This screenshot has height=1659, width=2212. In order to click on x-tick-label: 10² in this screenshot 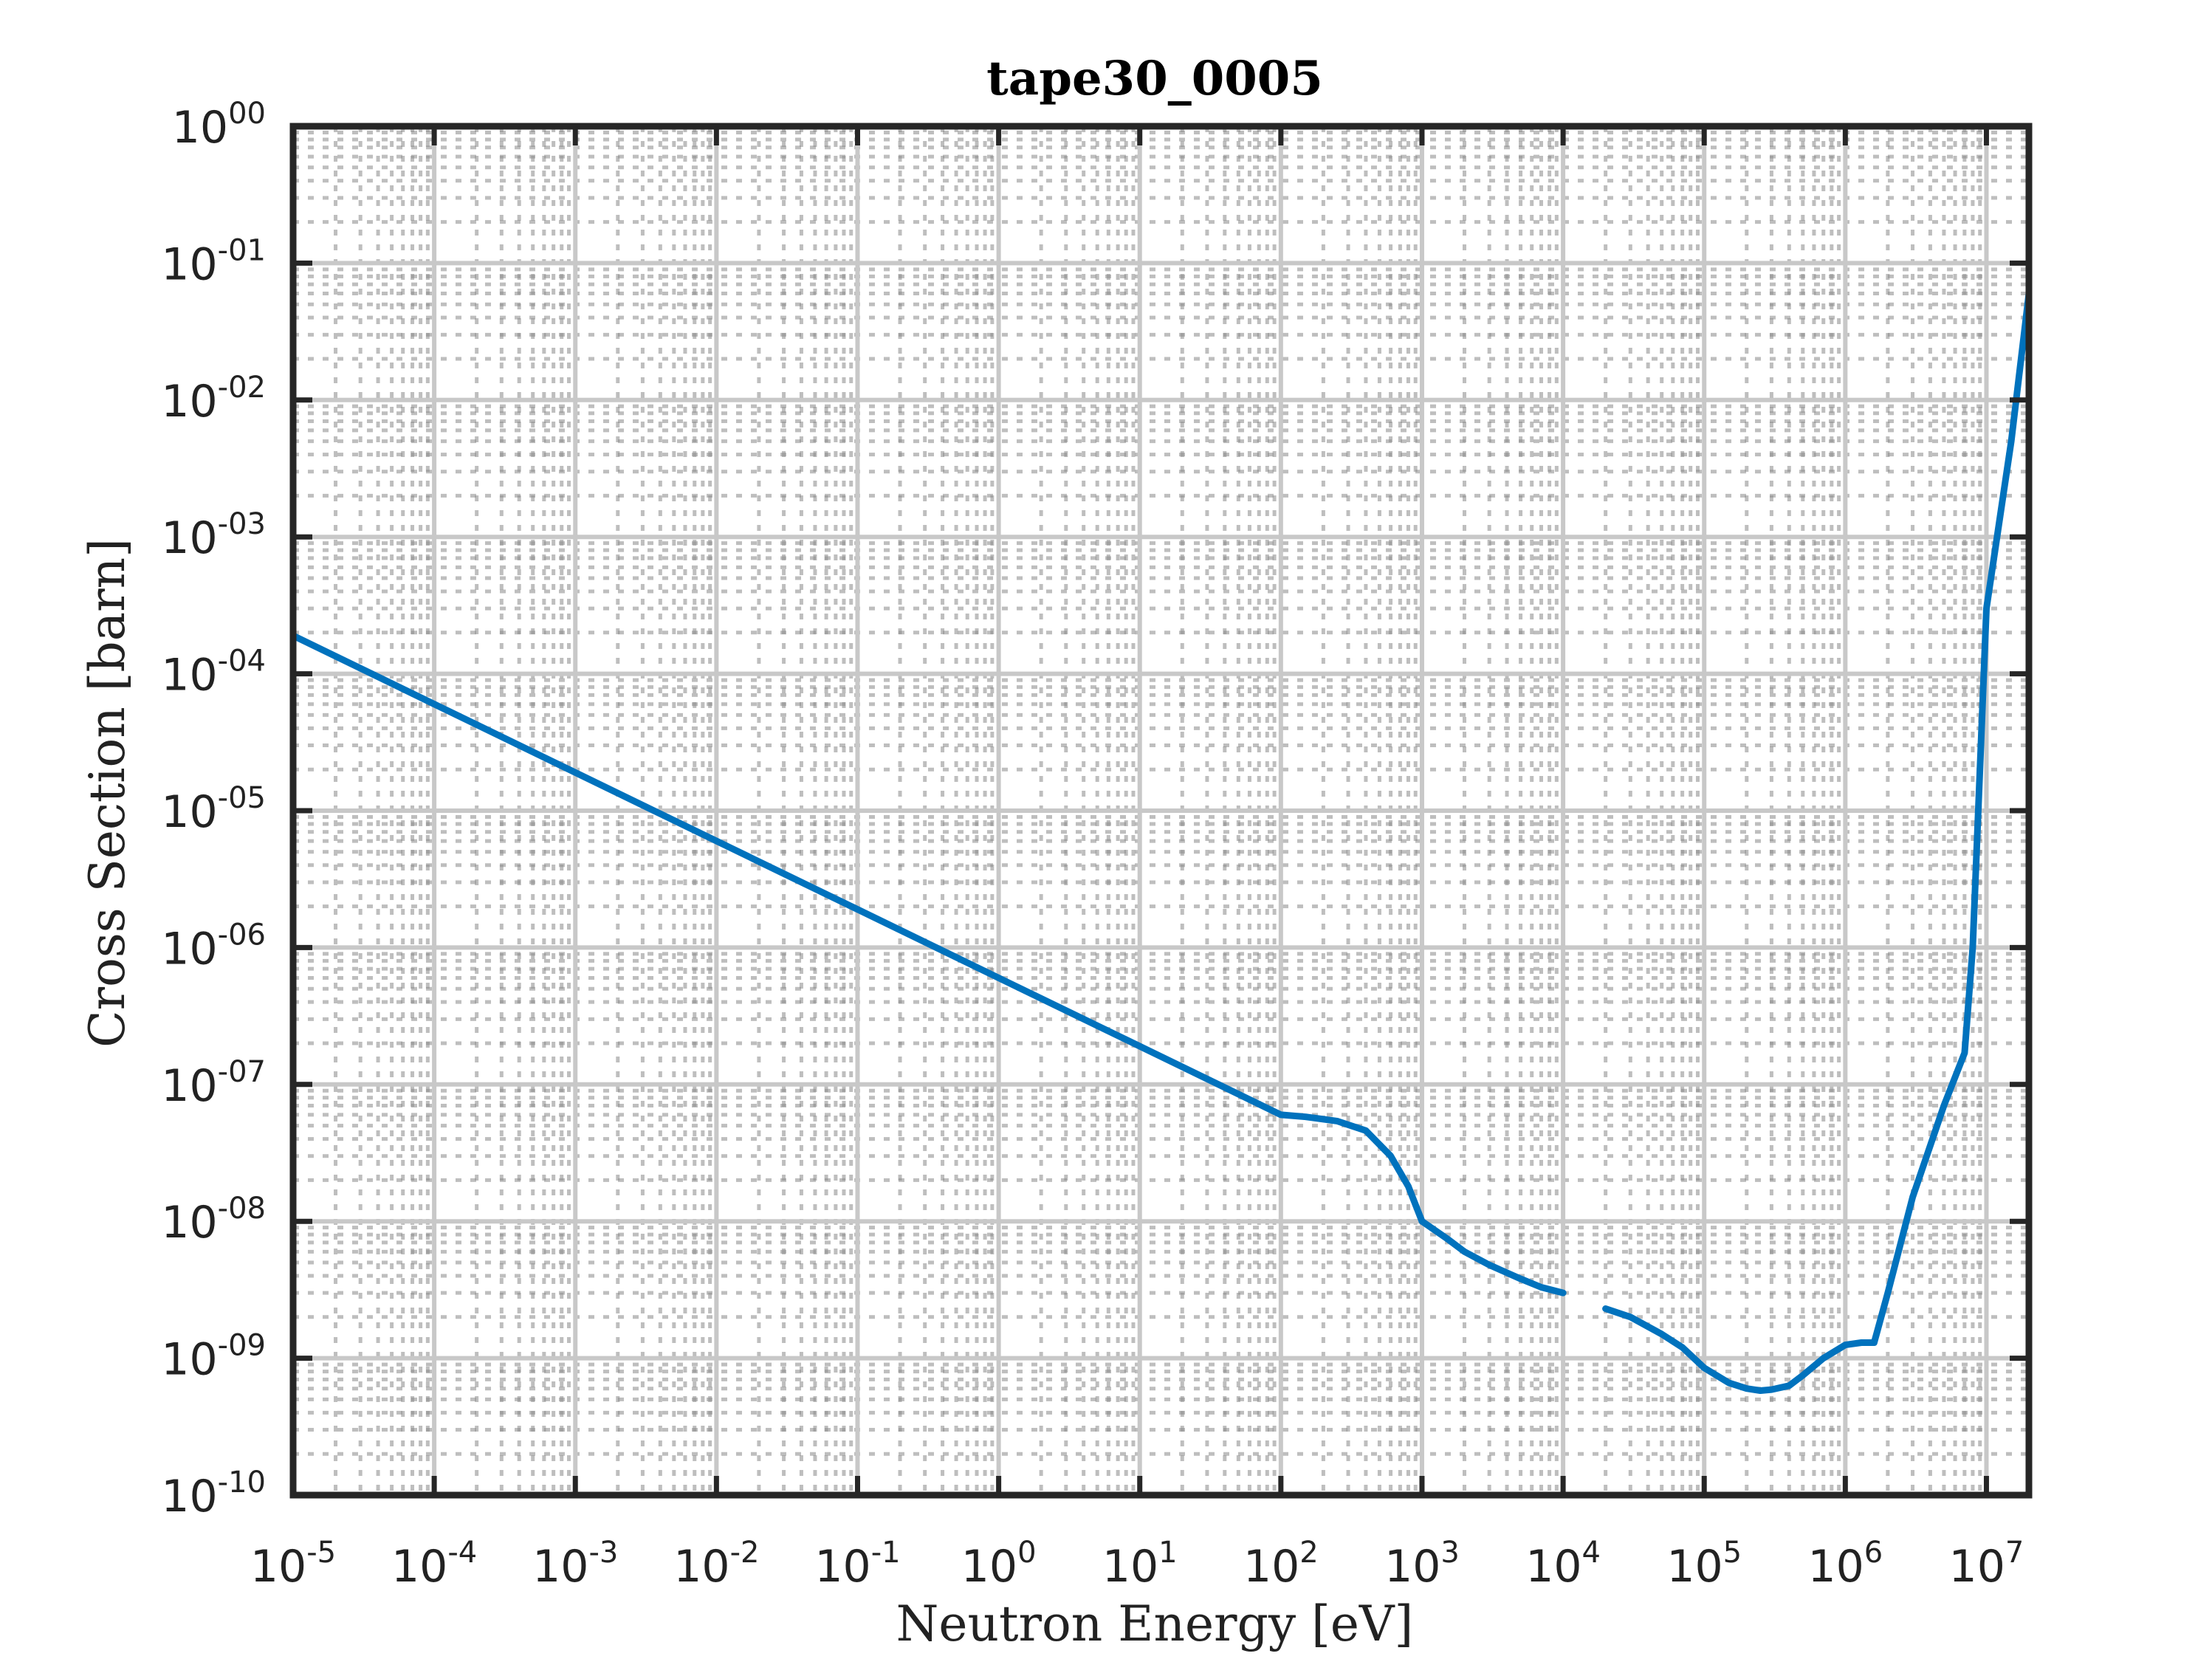, I will do `click(1281, 1564)`.